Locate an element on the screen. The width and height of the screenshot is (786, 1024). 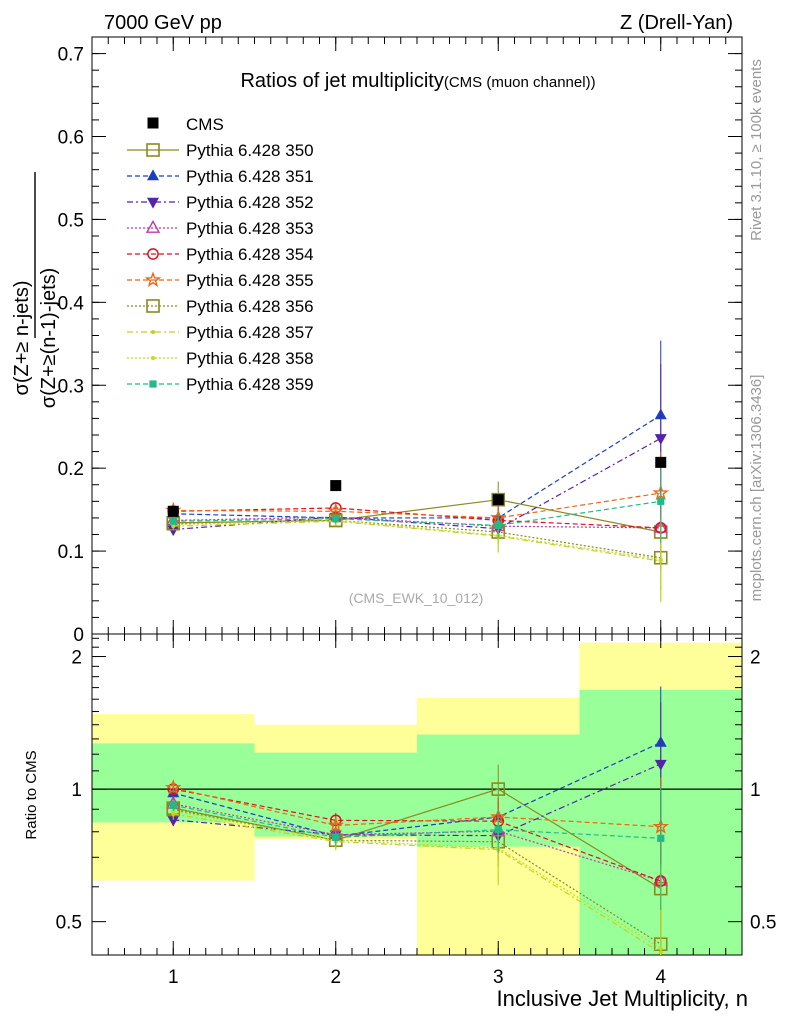
legend-label: Pythia 6.428 355 is located at coordinates (250, 280).